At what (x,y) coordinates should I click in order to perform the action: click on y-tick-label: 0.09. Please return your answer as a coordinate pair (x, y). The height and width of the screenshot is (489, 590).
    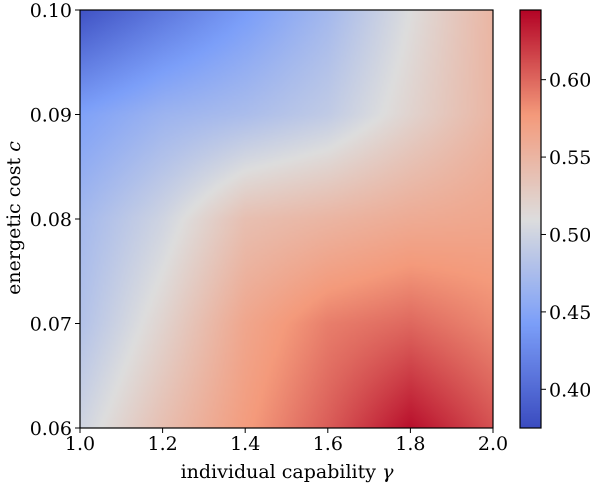
    Looking at the image, I should click on (51, 116).